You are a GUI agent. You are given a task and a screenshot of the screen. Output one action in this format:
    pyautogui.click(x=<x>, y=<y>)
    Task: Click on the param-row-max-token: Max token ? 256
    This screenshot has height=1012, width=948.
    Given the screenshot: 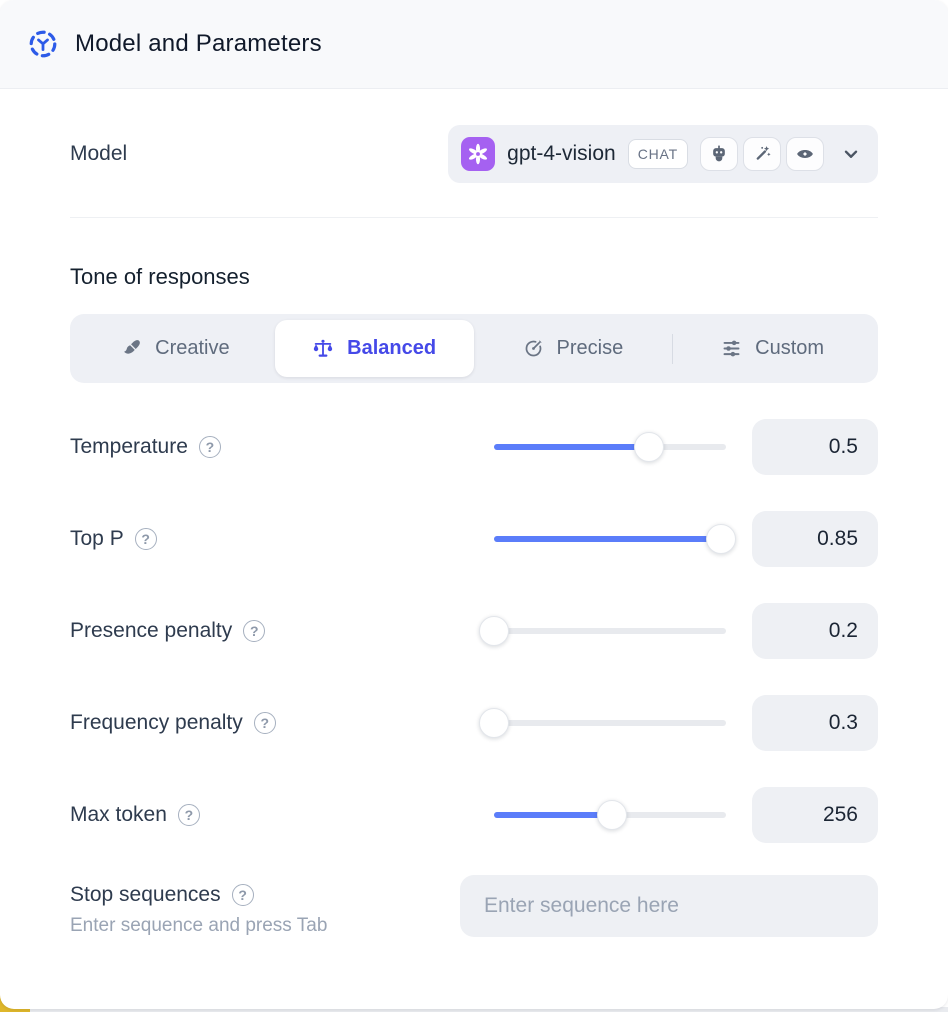 What is the action you would take?
    pyautogui.click(x=474, y=815)
    